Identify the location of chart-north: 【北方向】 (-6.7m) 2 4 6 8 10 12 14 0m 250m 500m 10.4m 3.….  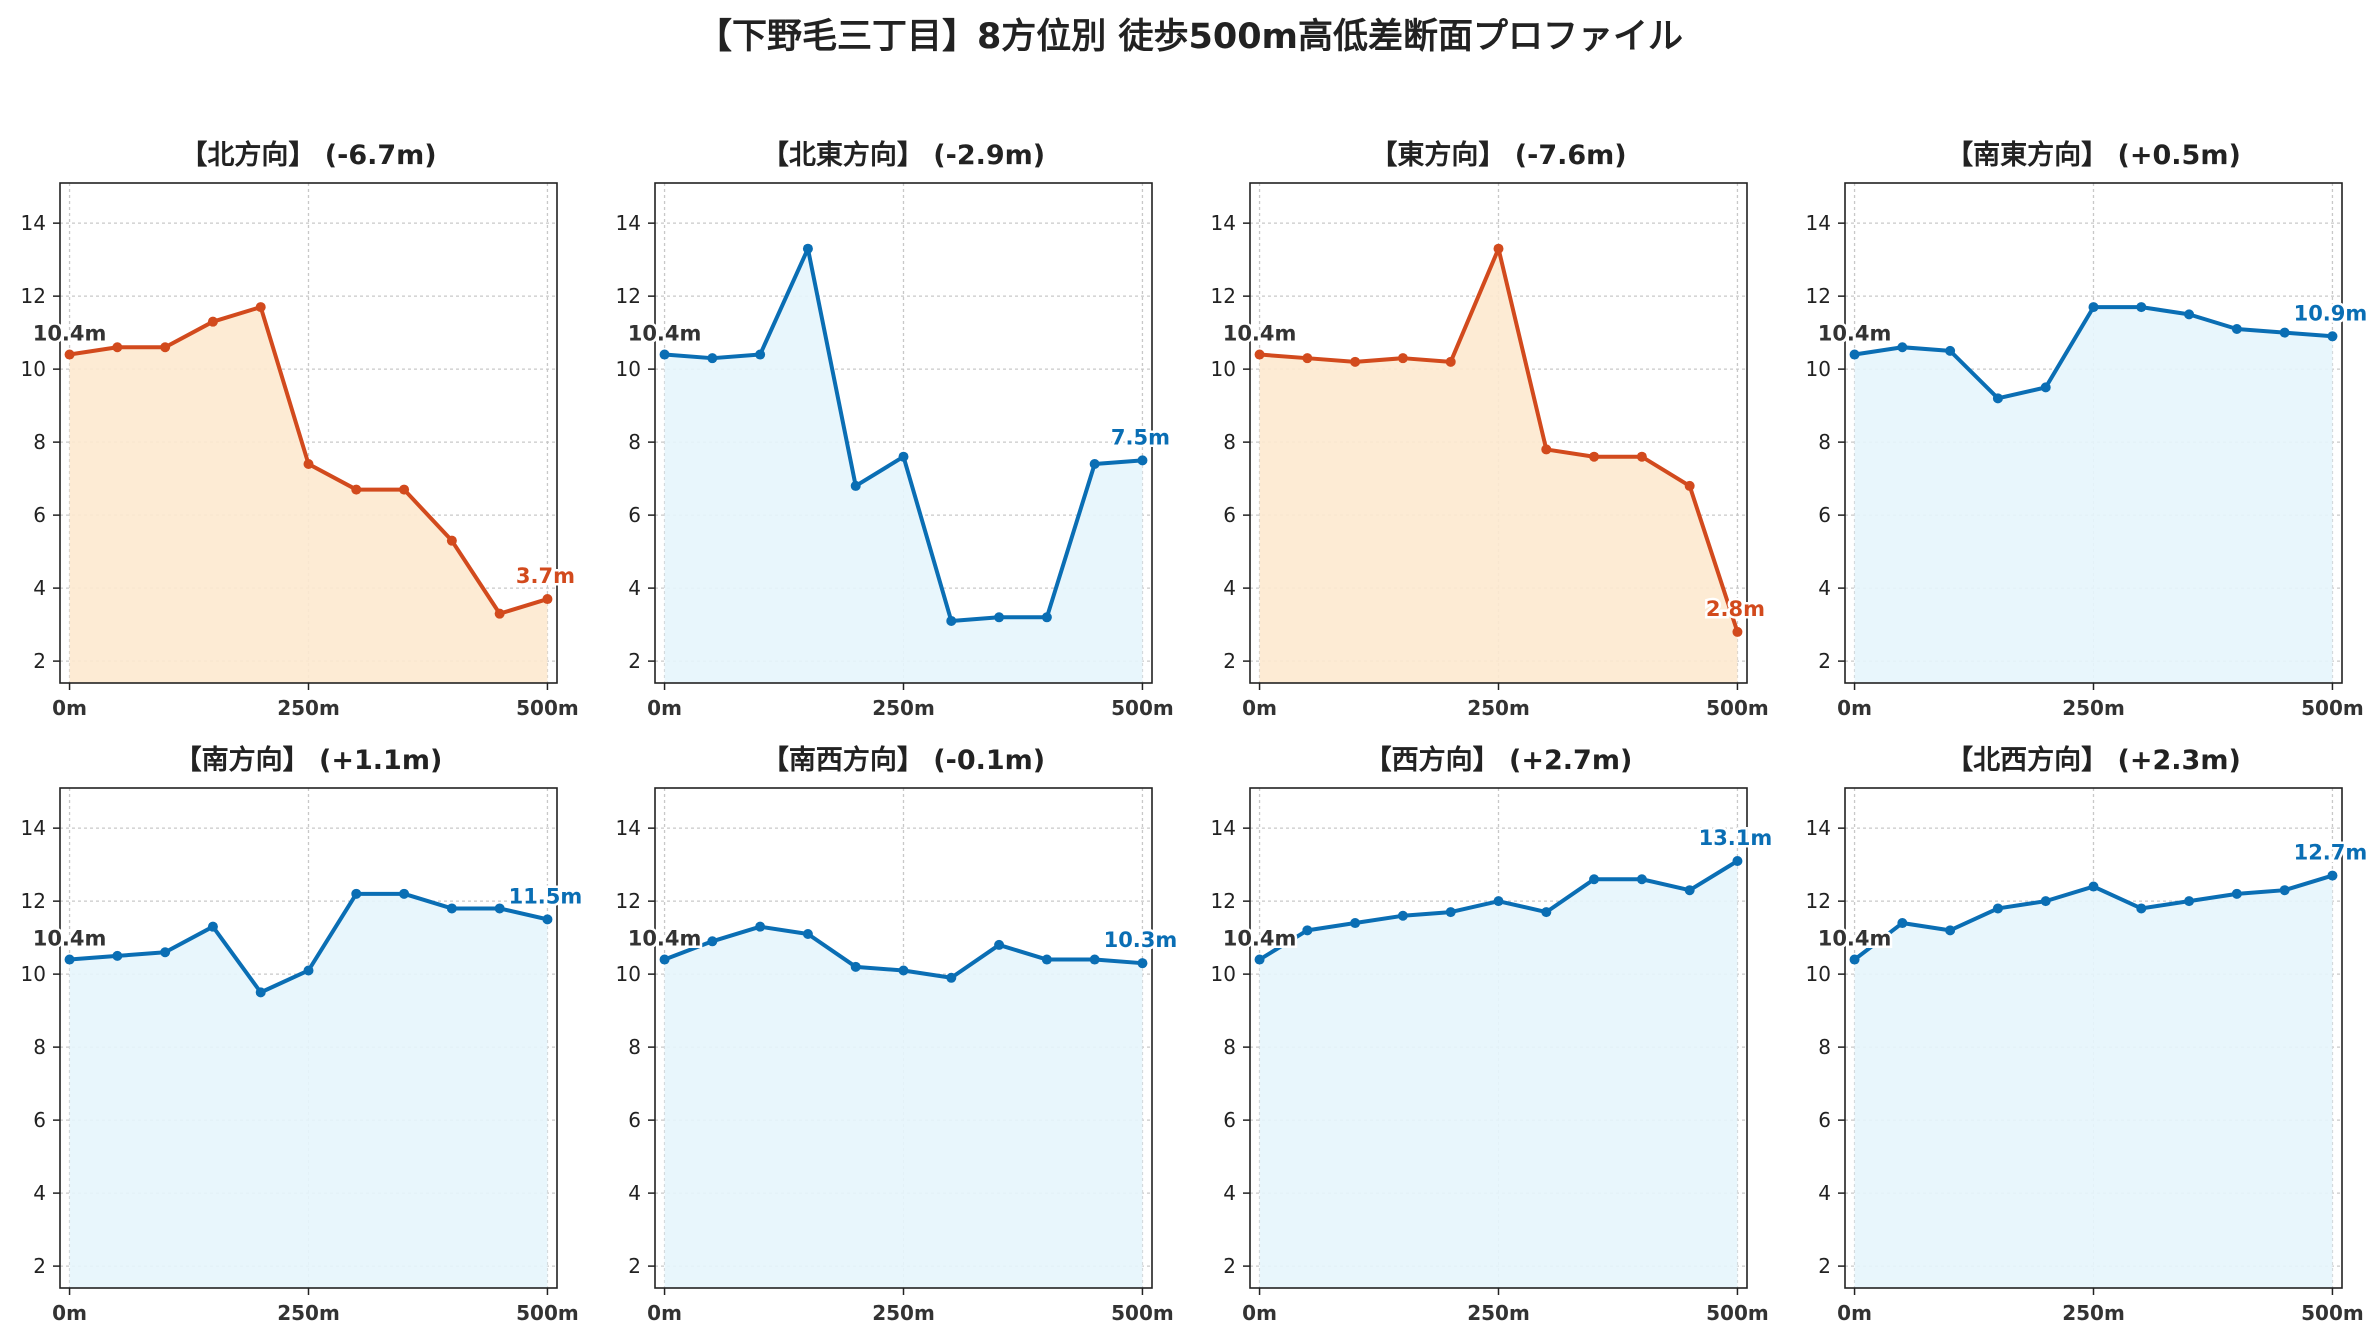
(300, 429).